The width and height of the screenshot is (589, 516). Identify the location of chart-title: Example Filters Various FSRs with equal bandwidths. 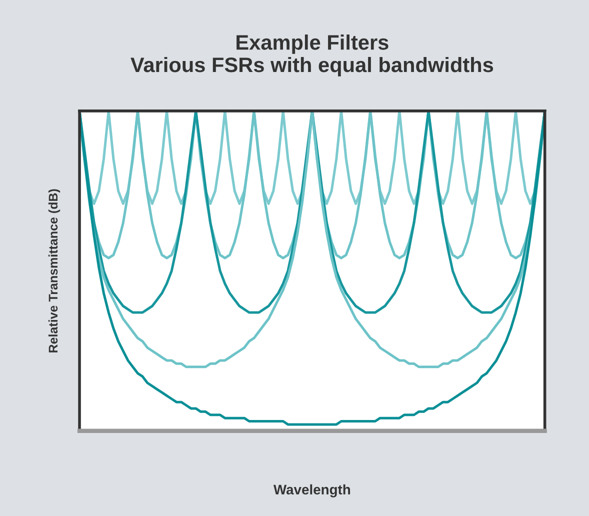
(312, 55).